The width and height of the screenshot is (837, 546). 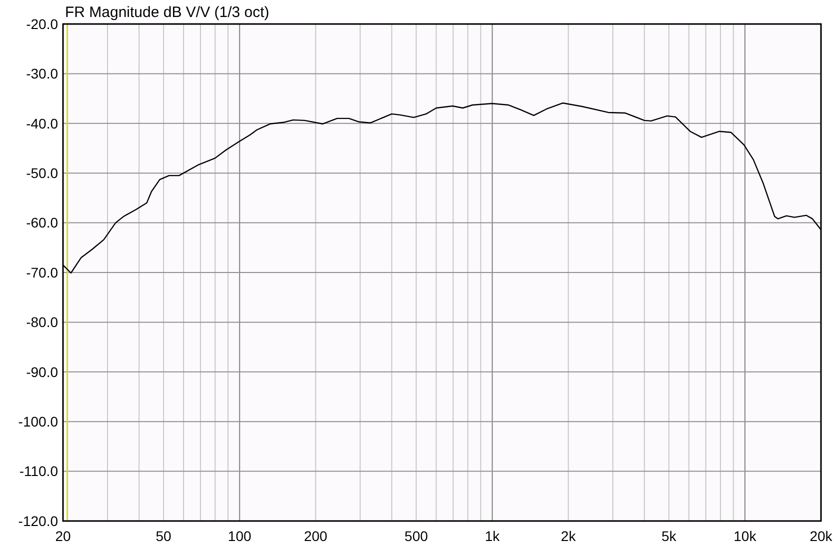 What do you see at coordinates (42, 24) in the screenshot?
I see `y-tick-label: -20.0` at bounding box center [42, 24].